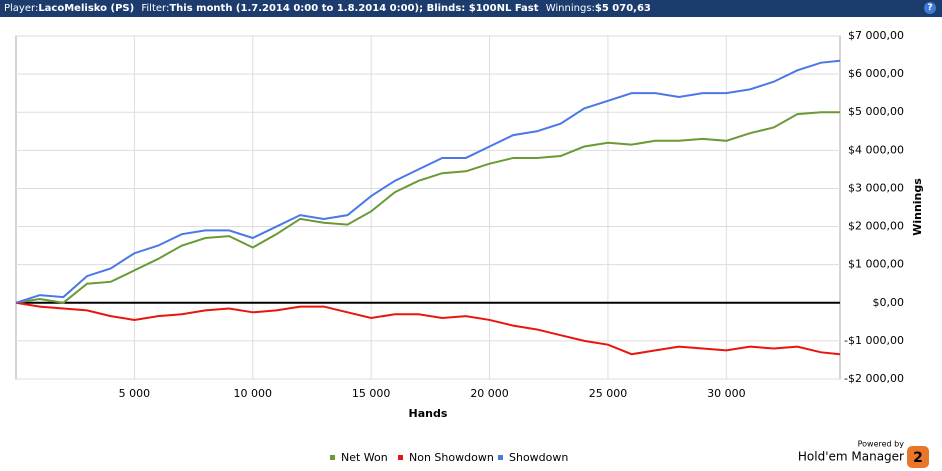 This screenshot has width=942, height=471. Describe the element at coordinates (930, 8) in the screenshot. I see `help-button: ?` at that location.